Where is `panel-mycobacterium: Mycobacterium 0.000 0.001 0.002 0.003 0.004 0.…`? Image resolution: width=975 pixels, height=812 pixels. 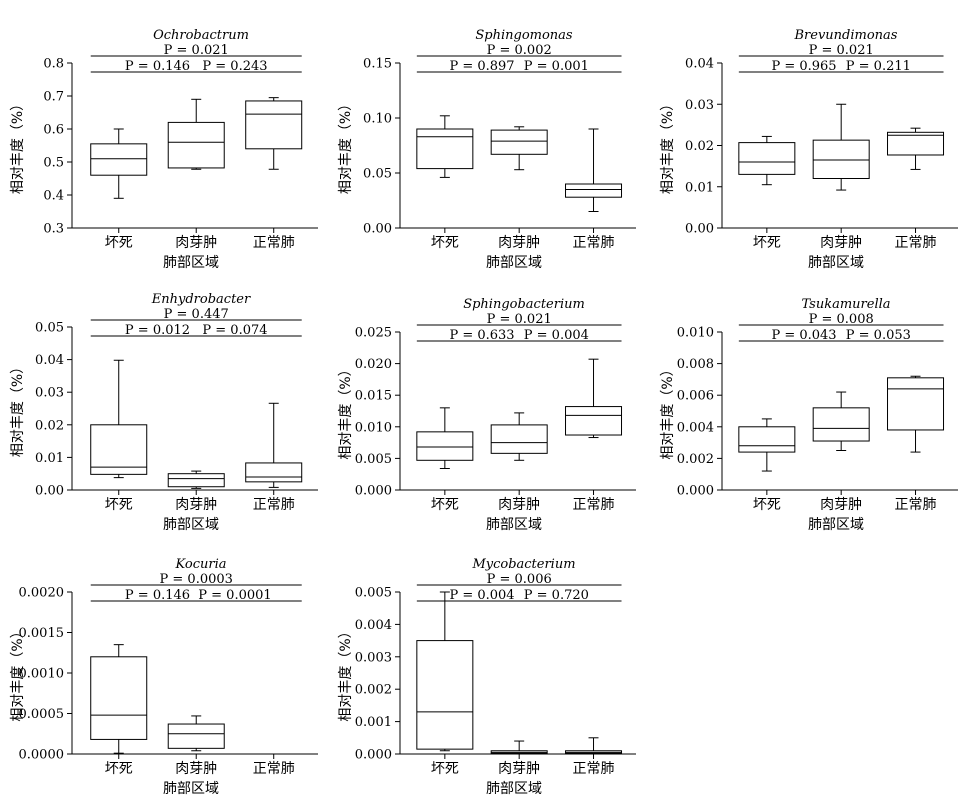 panel-mycobacterium: Mycobacterium 0.000 0.001 0.002 0.003 0.004 0.… is located at coordinates (487, 677).